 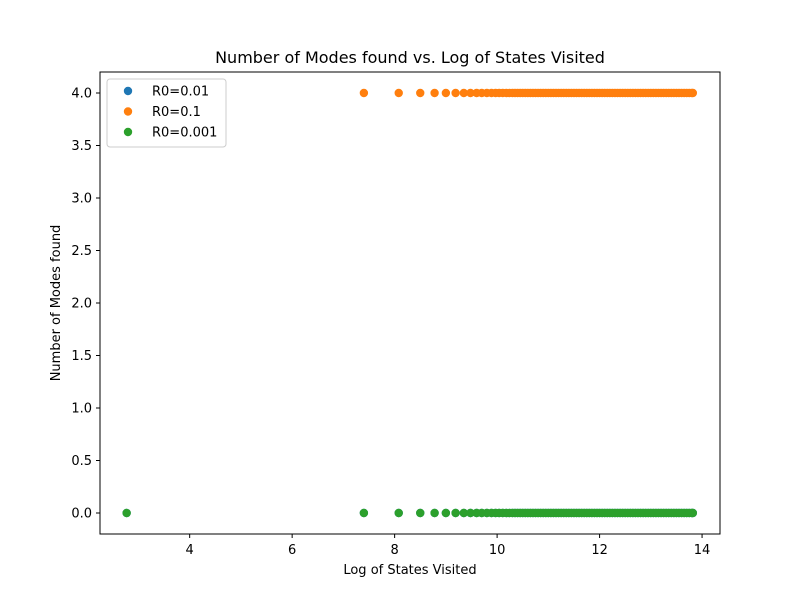 I want to click on legend: R0=0.01 R0=0.1 R0=0.001, so click(x=166, y=113).